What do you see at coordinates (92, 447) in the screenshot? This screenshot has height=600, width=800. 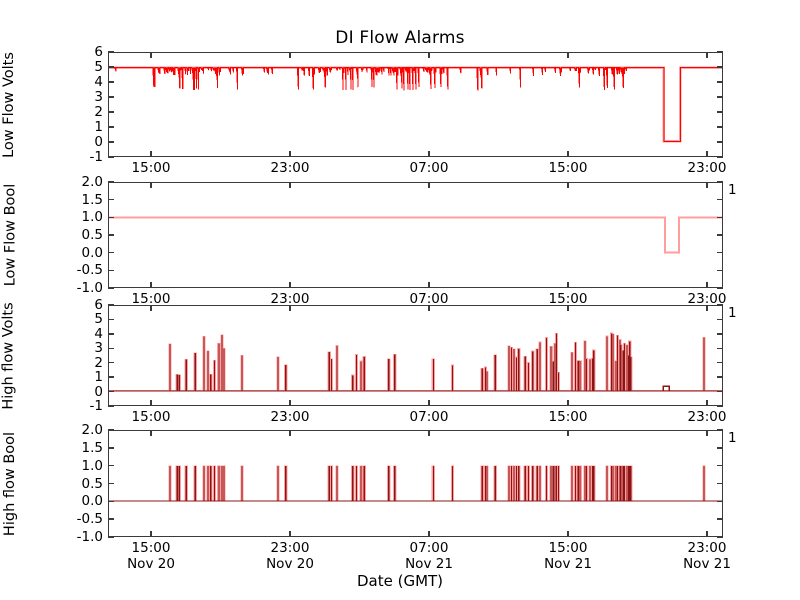 I see `y-tick-label: 1.5` at bounding box center [92, 447].